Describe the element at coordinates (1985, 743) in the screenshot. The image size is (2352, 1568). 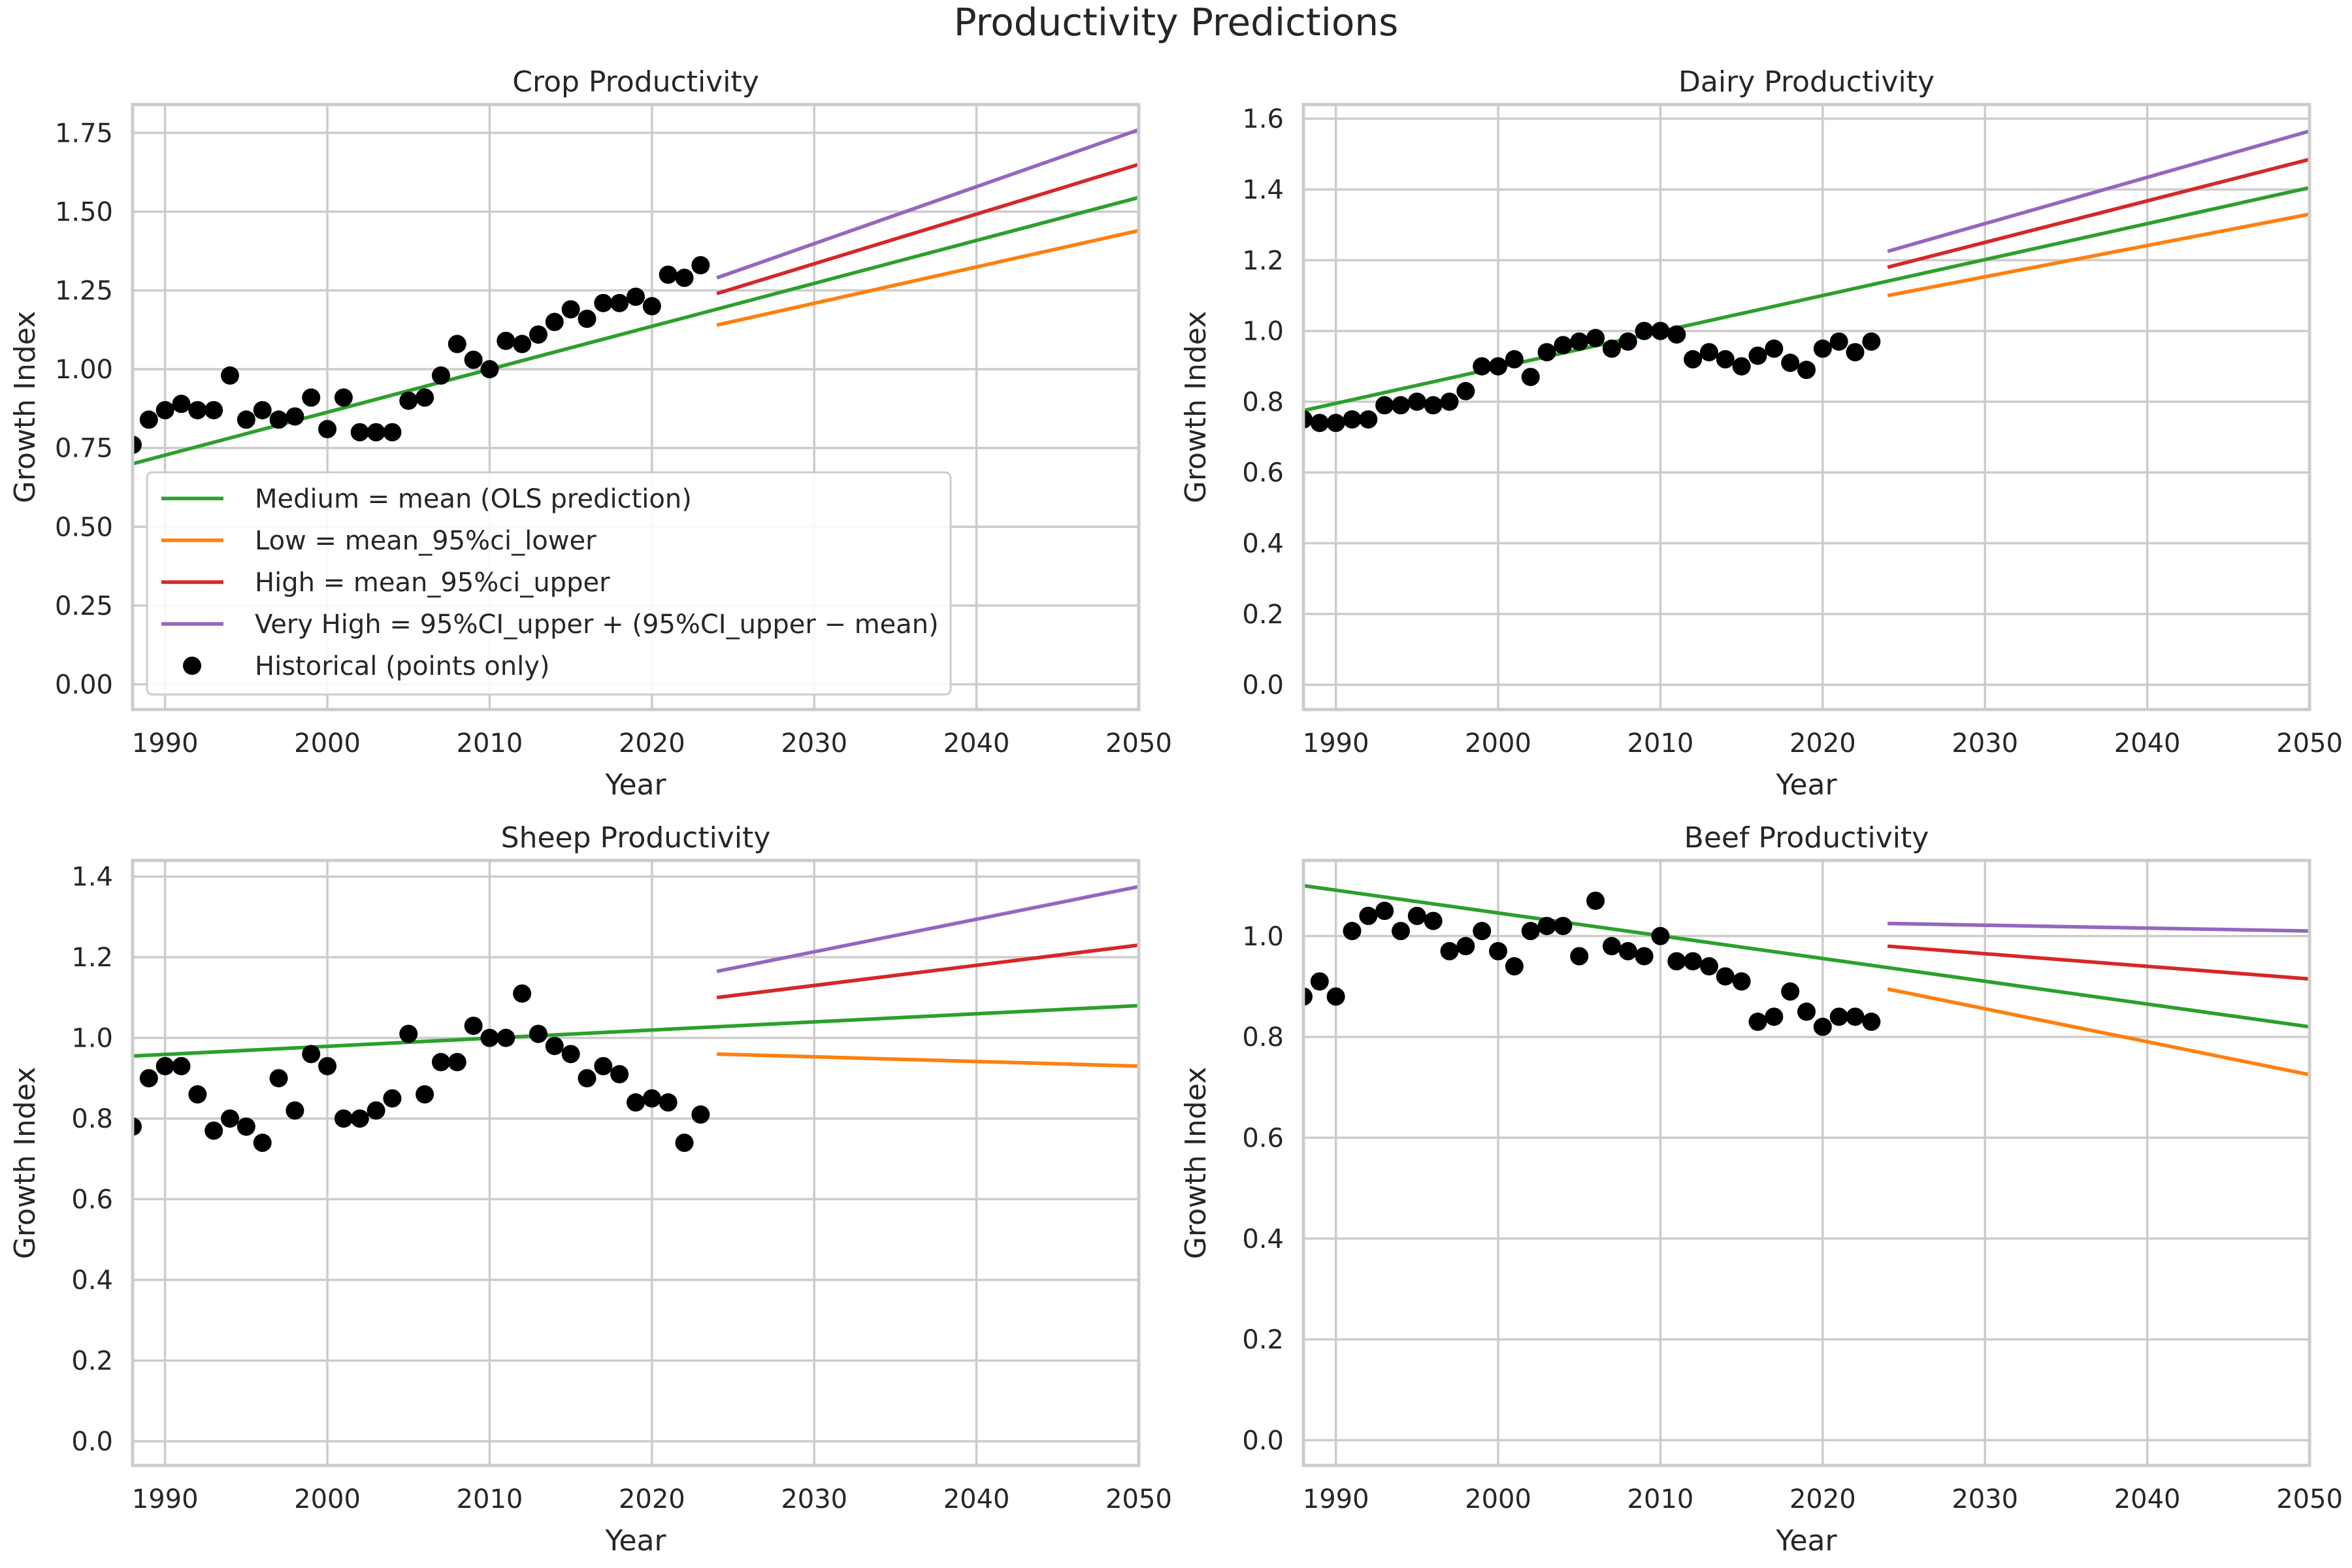
I see `chart-2-xtick-label: 2030` at that location.